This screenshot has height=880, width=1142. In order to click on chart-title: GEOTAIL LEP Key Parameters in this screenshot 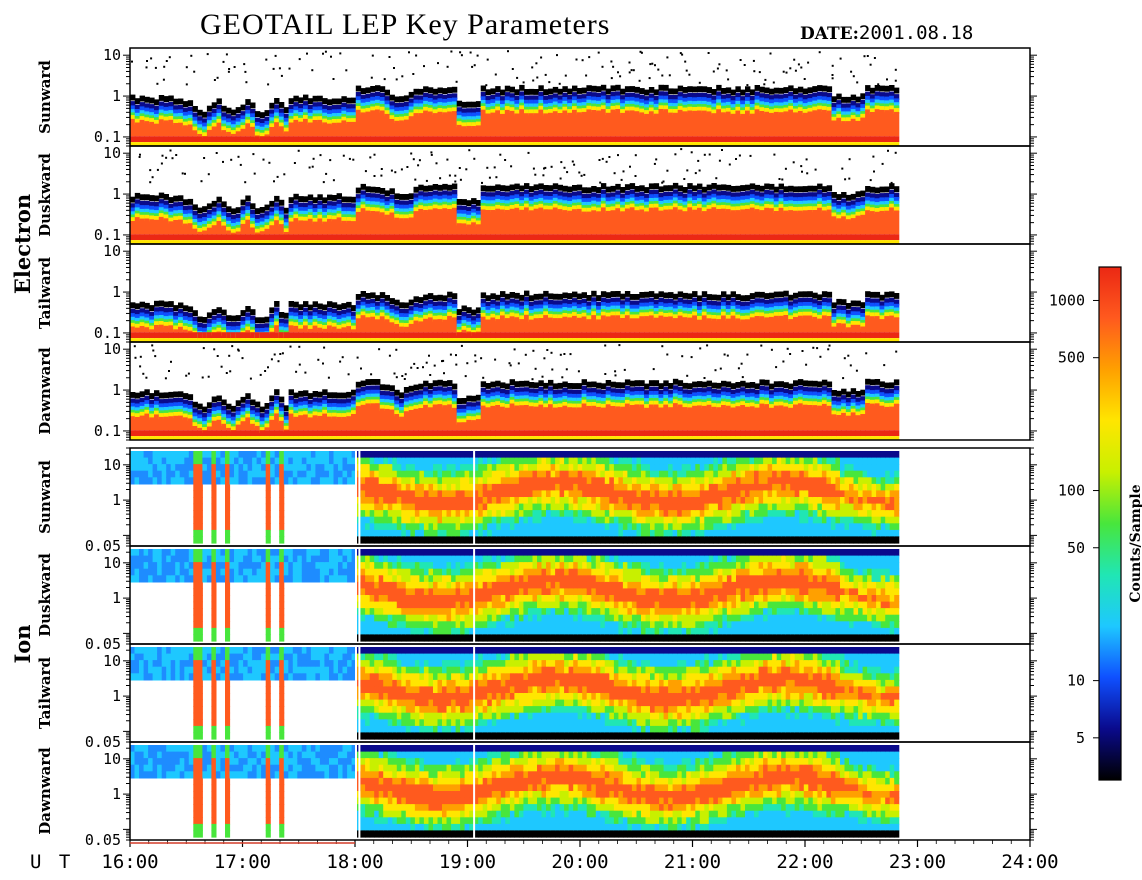, I will do `click(405, 24)`.